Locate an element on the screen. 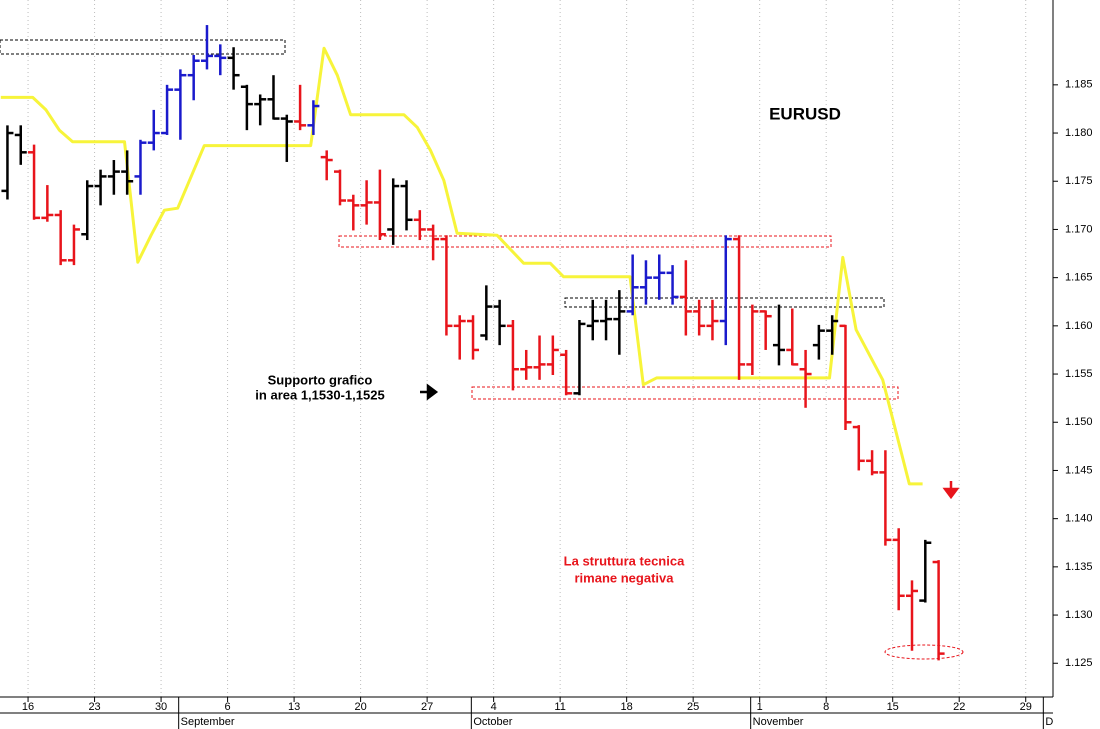 This screenshot has width=1100, height=729. x-tick-label: 8 is located at coordinates (826, 707).